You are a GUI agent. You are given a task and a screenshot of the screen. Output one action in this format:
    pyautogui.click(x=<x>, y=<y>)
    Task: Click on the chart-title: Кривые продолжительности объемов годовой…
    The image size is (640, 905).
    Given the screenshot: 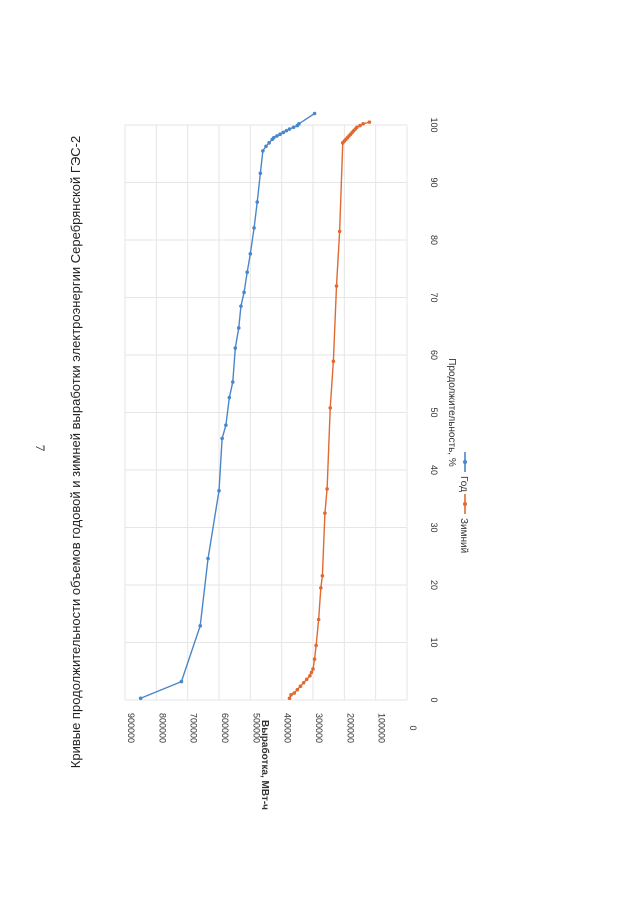 What is the action you would take?
    pyautogui.click(x=75, y=452)
    